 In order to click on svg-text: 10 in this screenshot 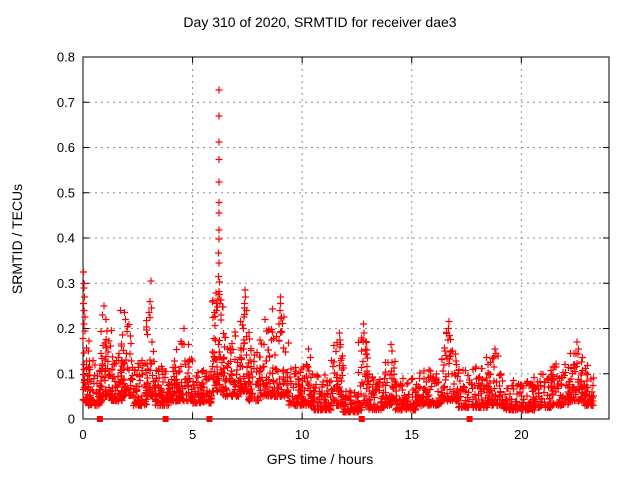, I will do `click(302, 434)`.